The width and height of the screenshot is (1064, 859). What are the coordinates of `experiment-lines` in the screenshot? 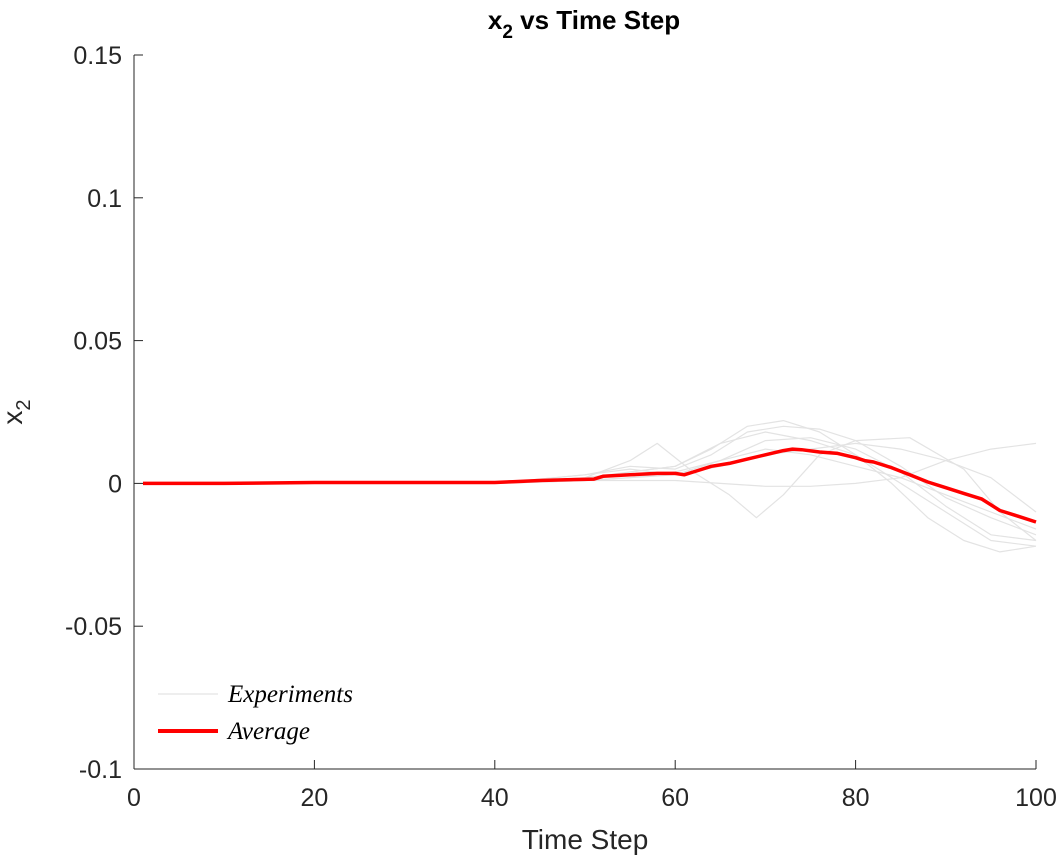 It's located at (590, 486).